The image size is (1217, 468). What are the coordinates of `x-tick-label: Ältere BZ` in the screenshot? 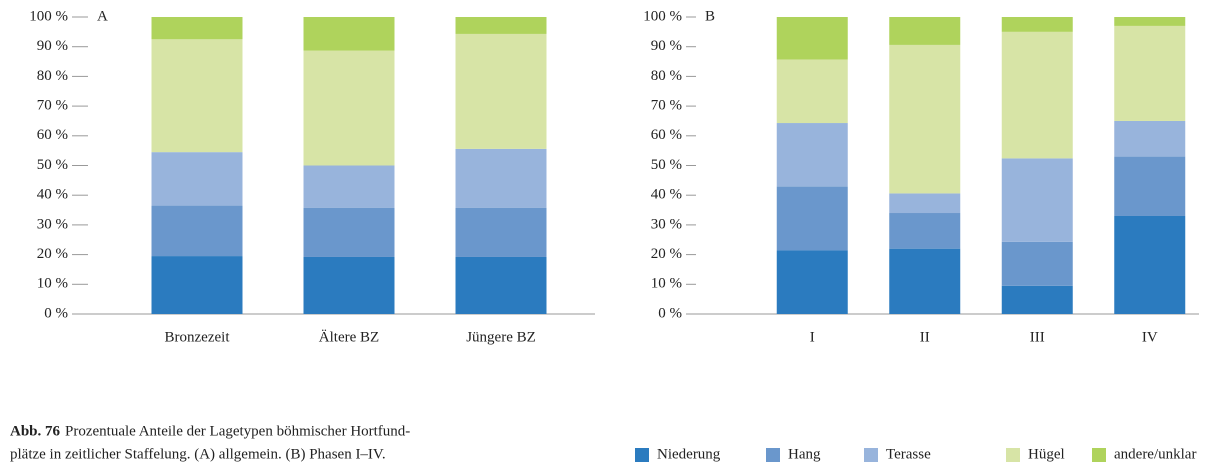 It's located at (349, 336).